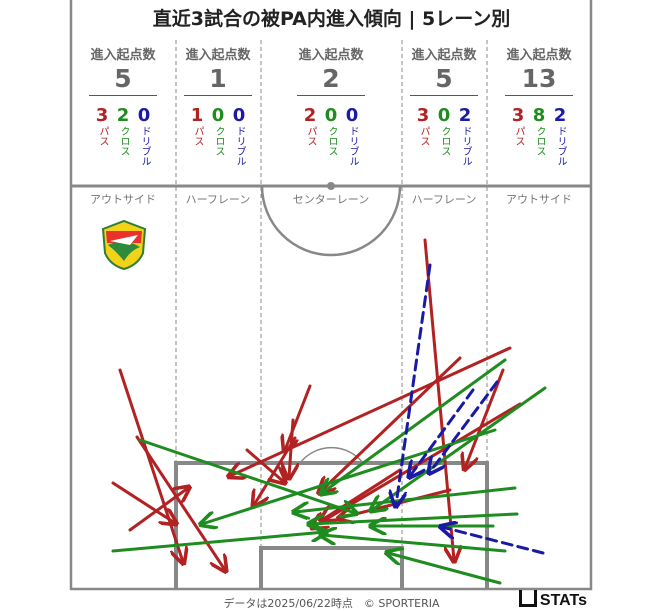 The width and height of the screenshot is (663, 611). I want to click on cross-value: 2, so click(123, 115).